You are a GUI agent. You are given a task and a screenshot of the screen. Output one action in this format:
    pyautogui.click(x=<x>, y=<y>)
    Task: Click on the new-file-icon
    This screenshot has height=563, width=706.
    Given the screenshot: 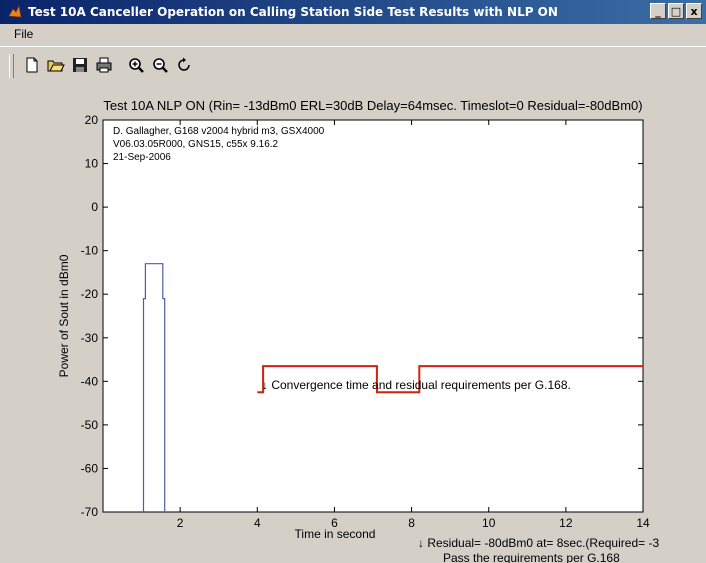 What is the action you would take?
    pyautogui.click(x=32, y=65)
    